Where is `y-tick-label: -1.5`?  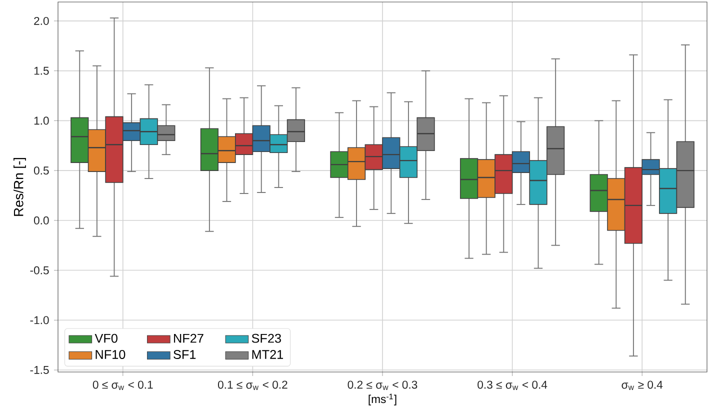
y-tick-label: -1.5 is located at coordinates (39, 370).